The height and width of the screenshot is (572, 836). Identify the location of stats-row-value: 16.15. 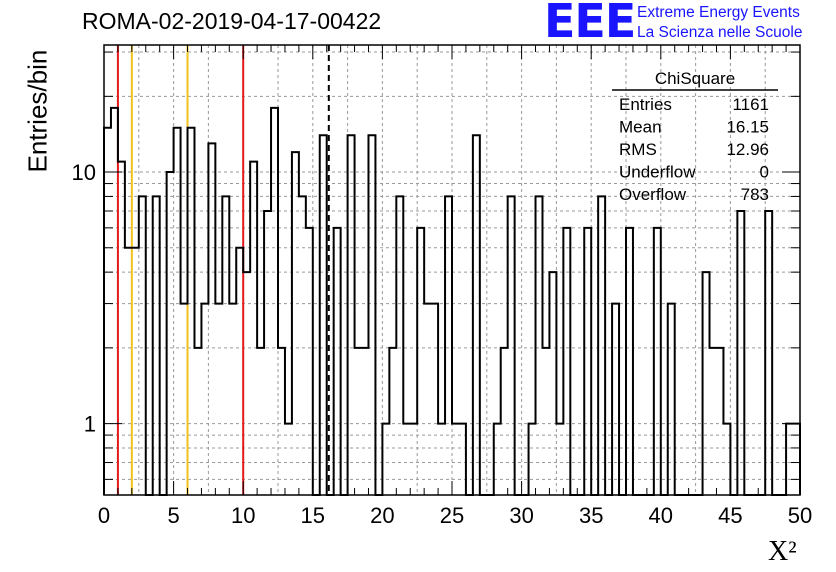
(747, 127).